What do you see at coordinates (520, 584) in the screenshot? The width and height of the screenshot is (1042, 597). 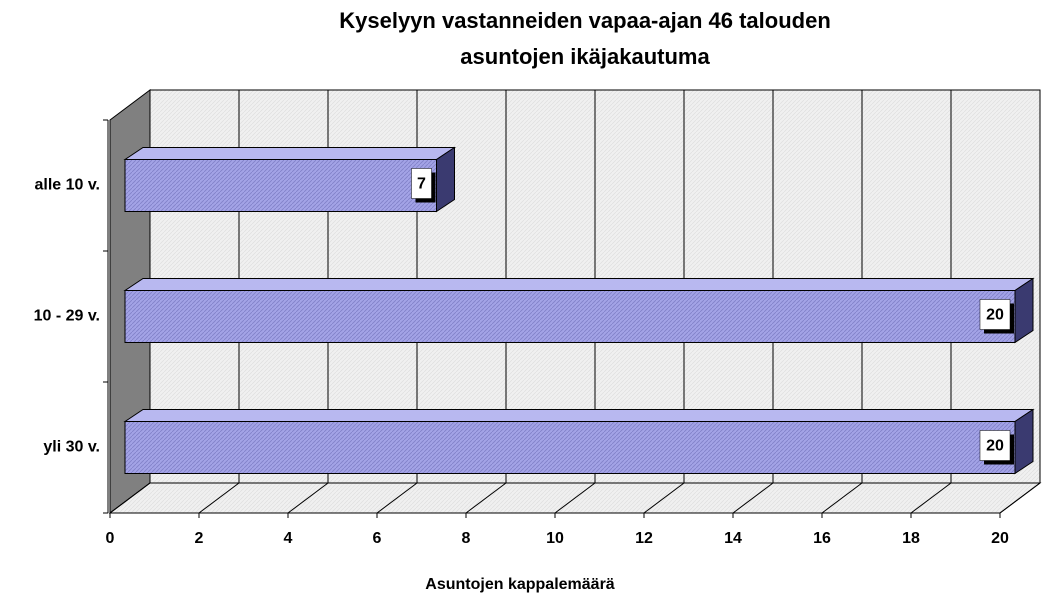 I see `x-axis-label: Asuntojen kappalemäärä` at bounding box center [520, 584].